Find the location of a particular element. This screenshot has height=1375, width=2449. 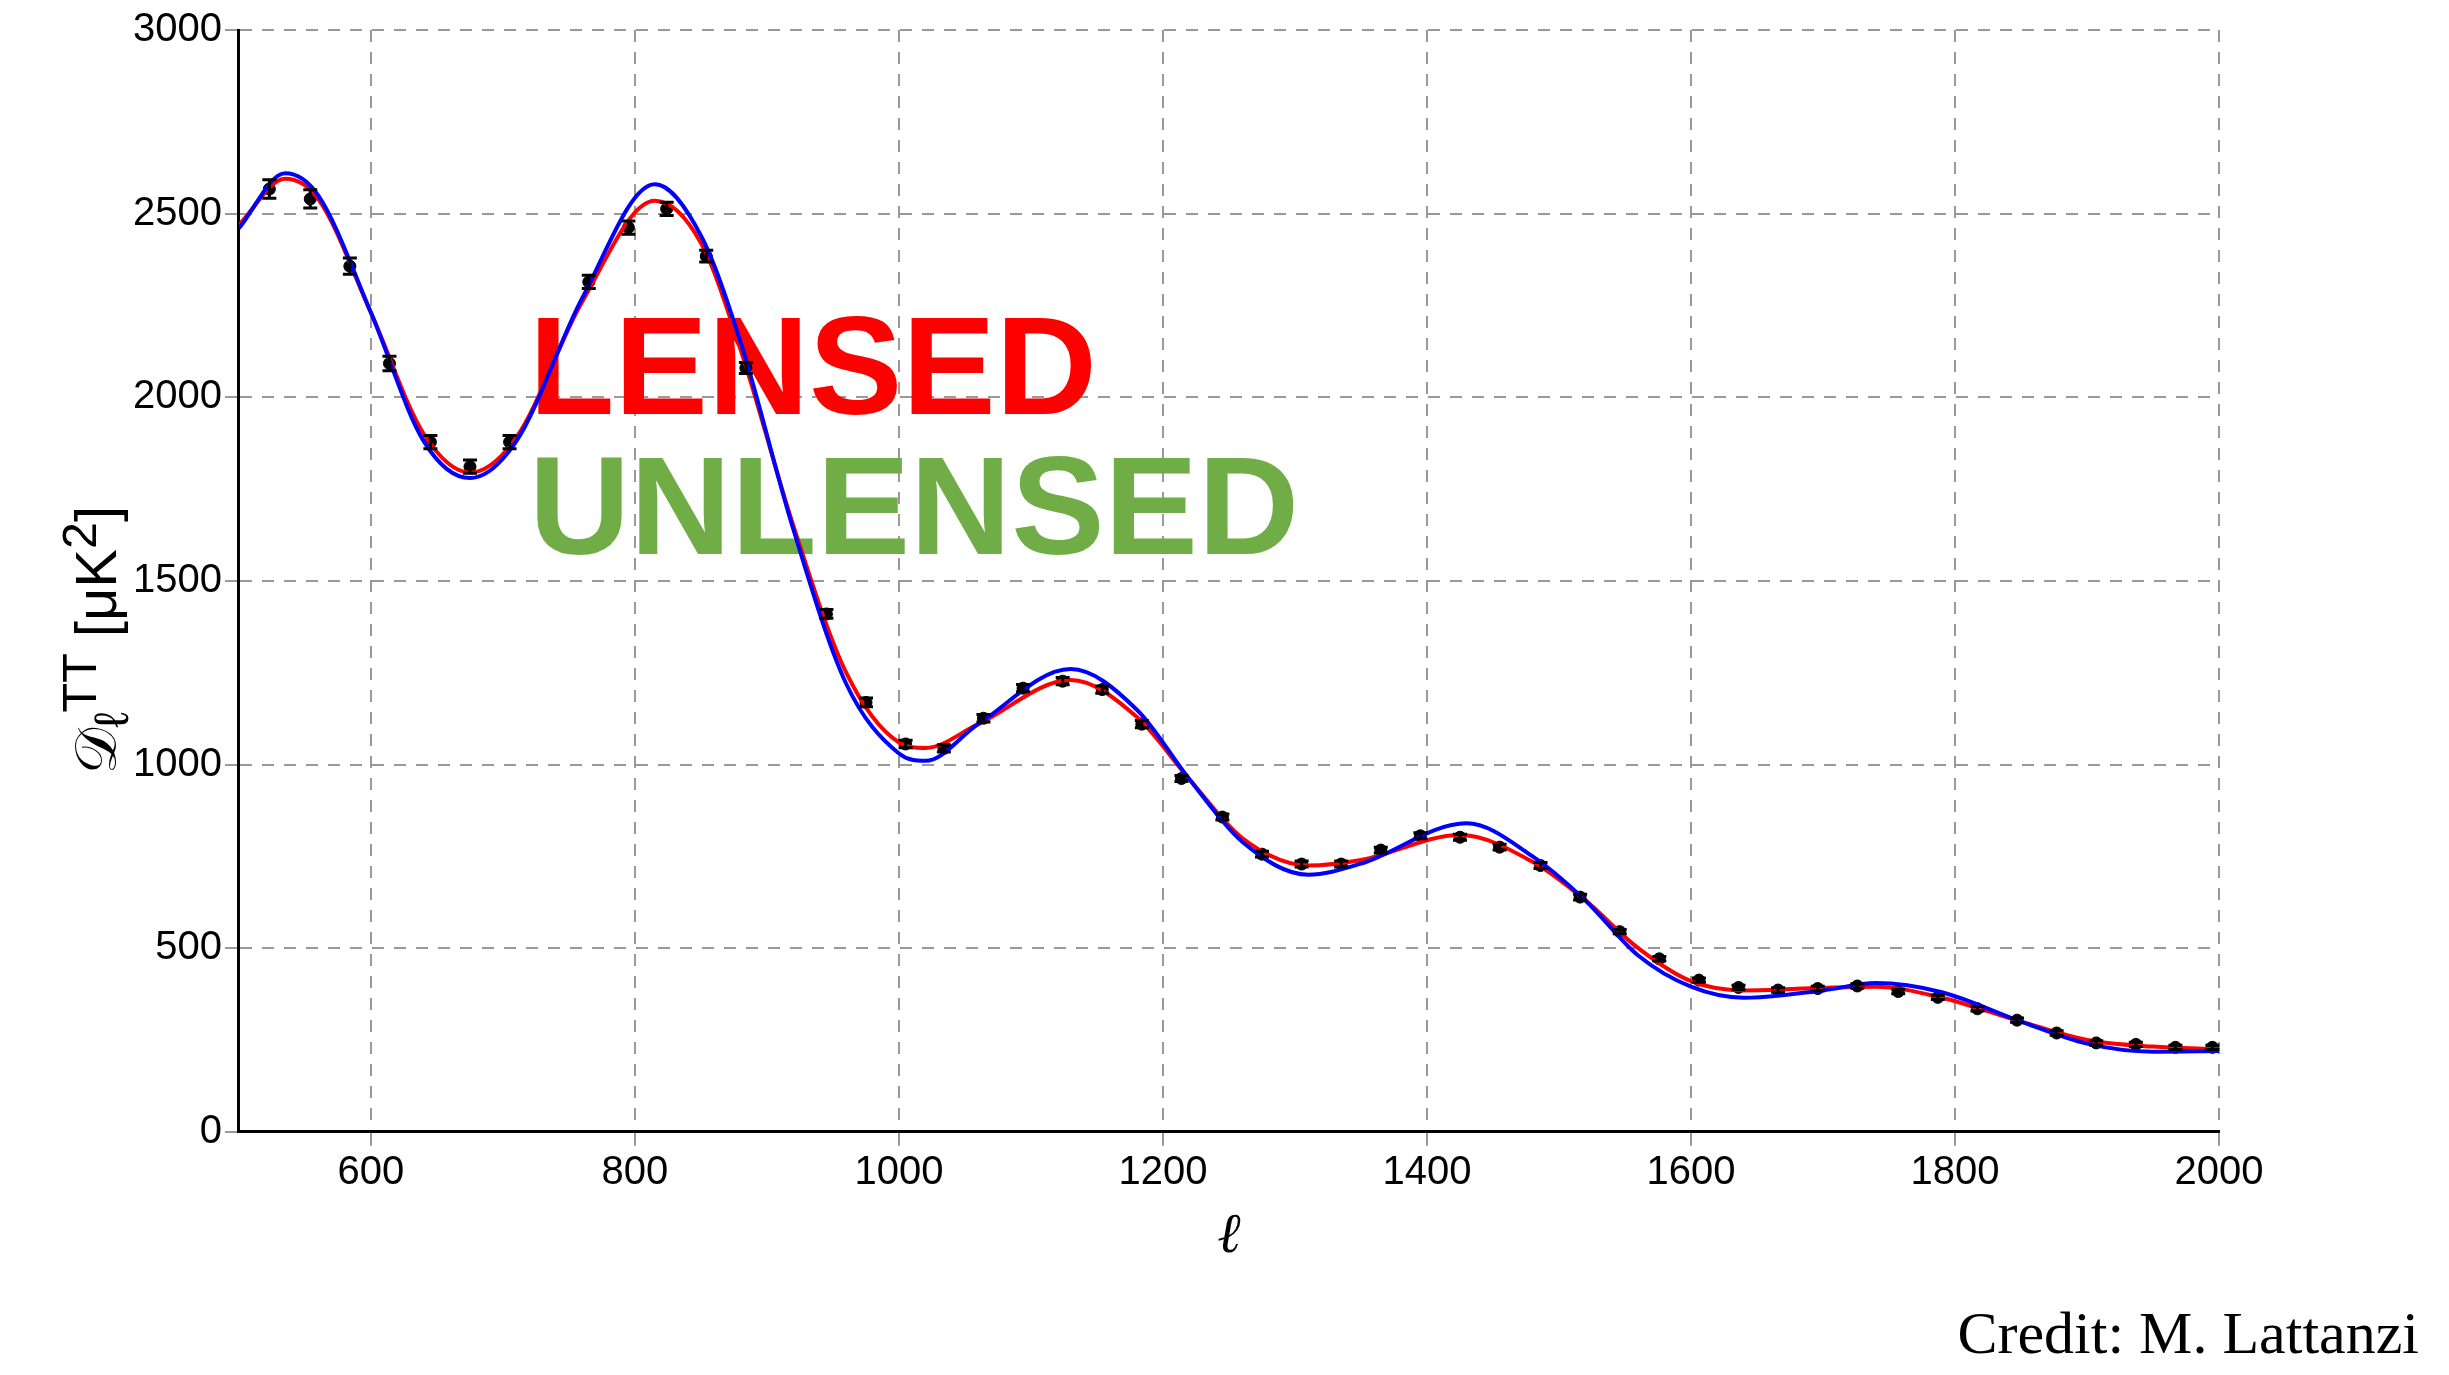

x-tick-label: 2000 is located at coordinates (2219, 1169).